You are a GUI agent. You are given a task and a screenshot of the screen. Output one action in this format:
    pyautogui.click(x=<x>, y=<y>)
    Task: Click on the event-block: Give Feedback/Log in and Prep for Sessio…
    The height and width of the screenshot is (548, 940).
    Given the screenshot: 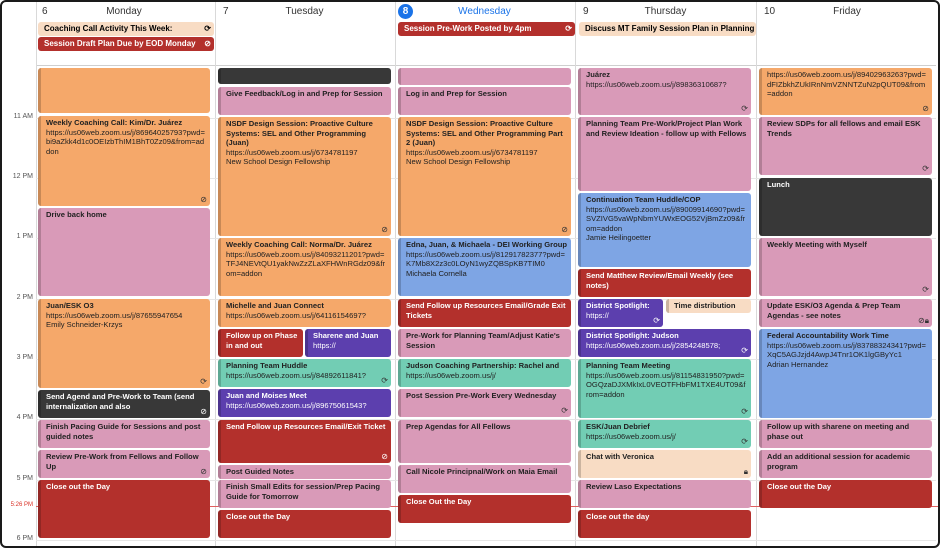 What is the action you would take?
    pyautogui.click(x=304, y=101)
    